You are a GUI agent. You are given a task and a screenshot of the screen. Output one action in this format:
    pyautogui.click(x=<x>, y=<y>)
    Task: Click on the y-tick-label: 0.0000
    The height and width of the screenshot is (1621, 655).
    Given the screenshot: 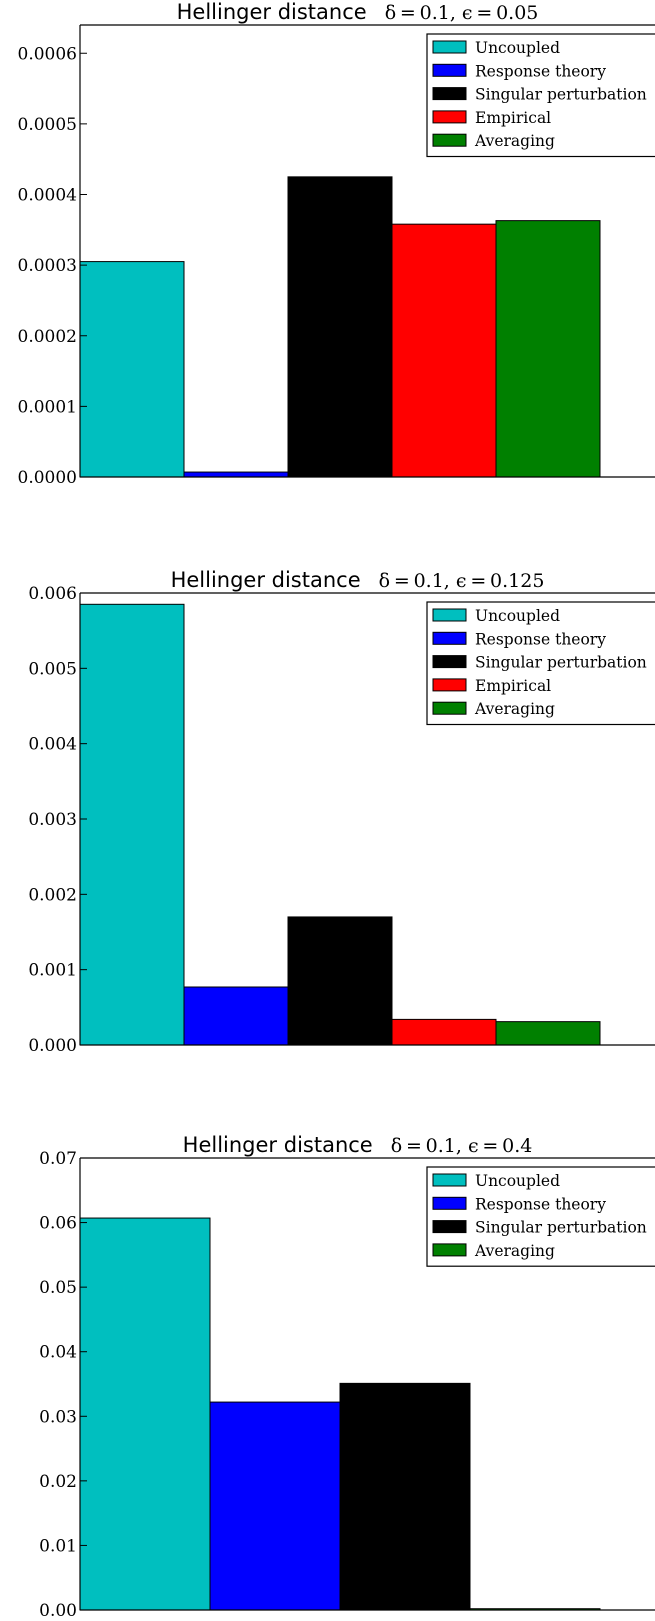 What is the action you would take?
    pyautogui.click(x=47, y=478)
    